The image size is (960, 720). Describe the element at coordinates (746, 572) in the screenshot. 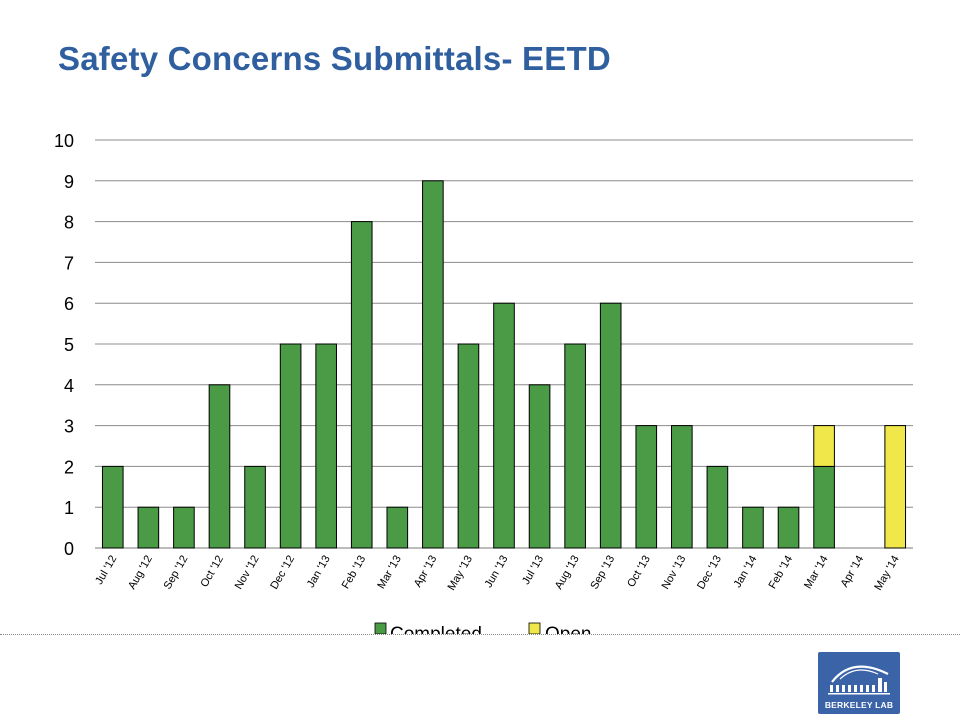

I see `x-tick-label: Jan '14` at that location.